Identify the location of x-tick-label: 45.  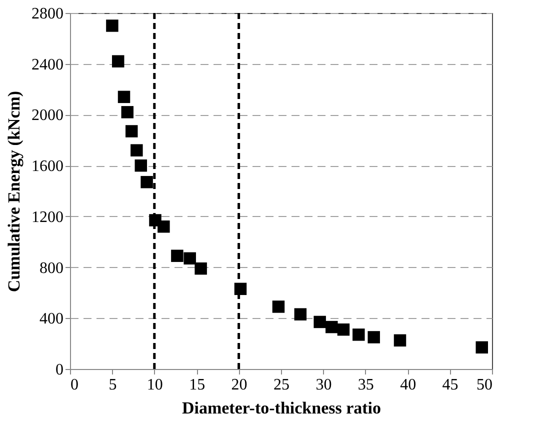
(450, 385).